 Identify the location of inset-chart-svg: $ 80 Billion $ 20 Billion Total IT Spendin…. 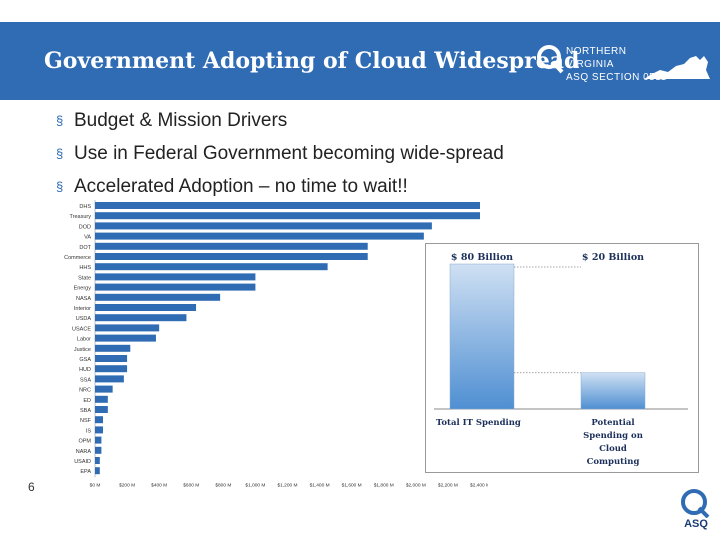
(561, 359).